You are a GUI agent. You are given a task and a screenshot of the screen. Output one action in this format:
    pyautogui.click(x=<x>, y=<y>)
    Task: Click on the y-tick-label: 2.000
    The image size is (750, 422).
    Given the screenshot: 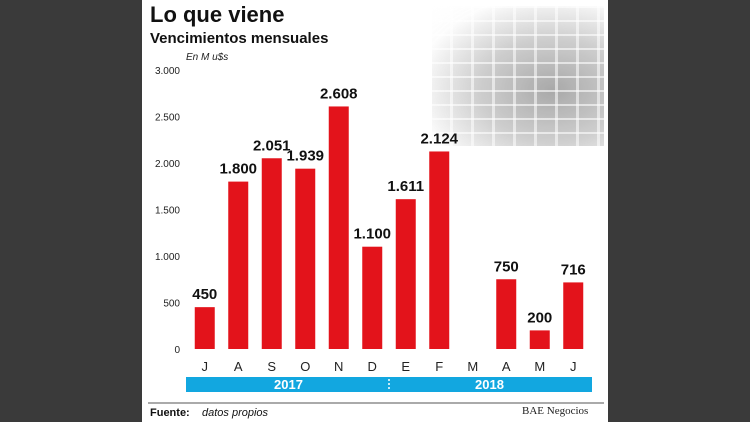 What is the action you would take?
    pyautogui.click(x=167, y=164)
    